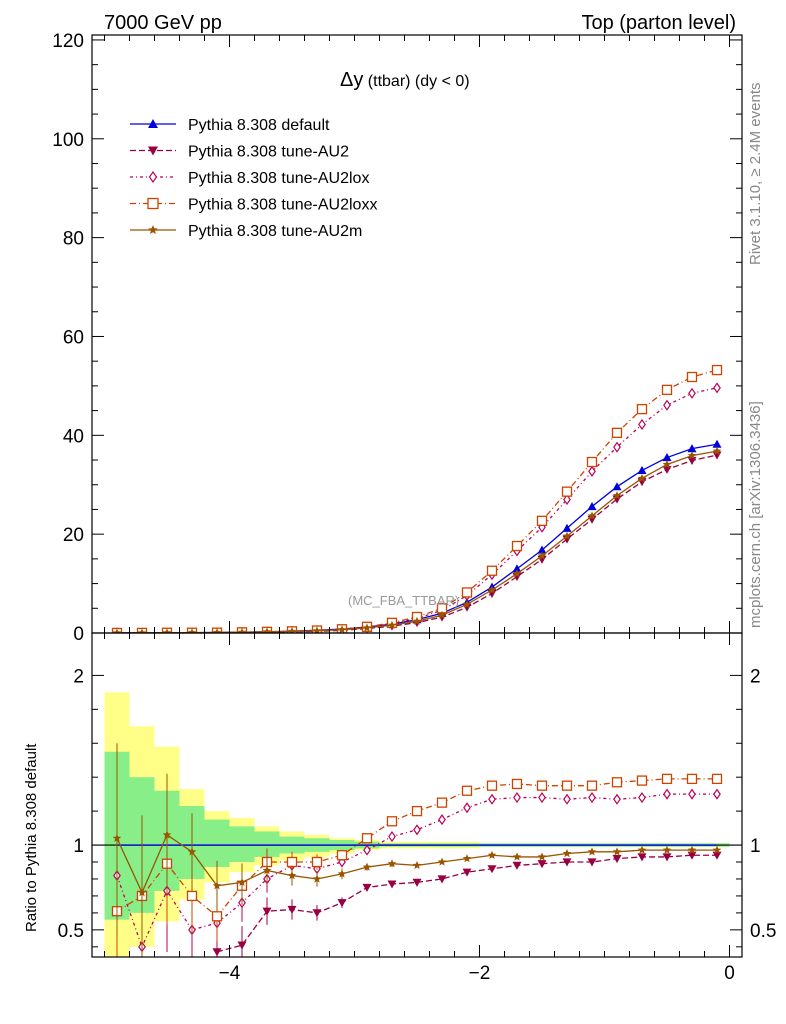 The image size is (786, 1024). I want to click on x-tick-label: −4, so click(230, 973).